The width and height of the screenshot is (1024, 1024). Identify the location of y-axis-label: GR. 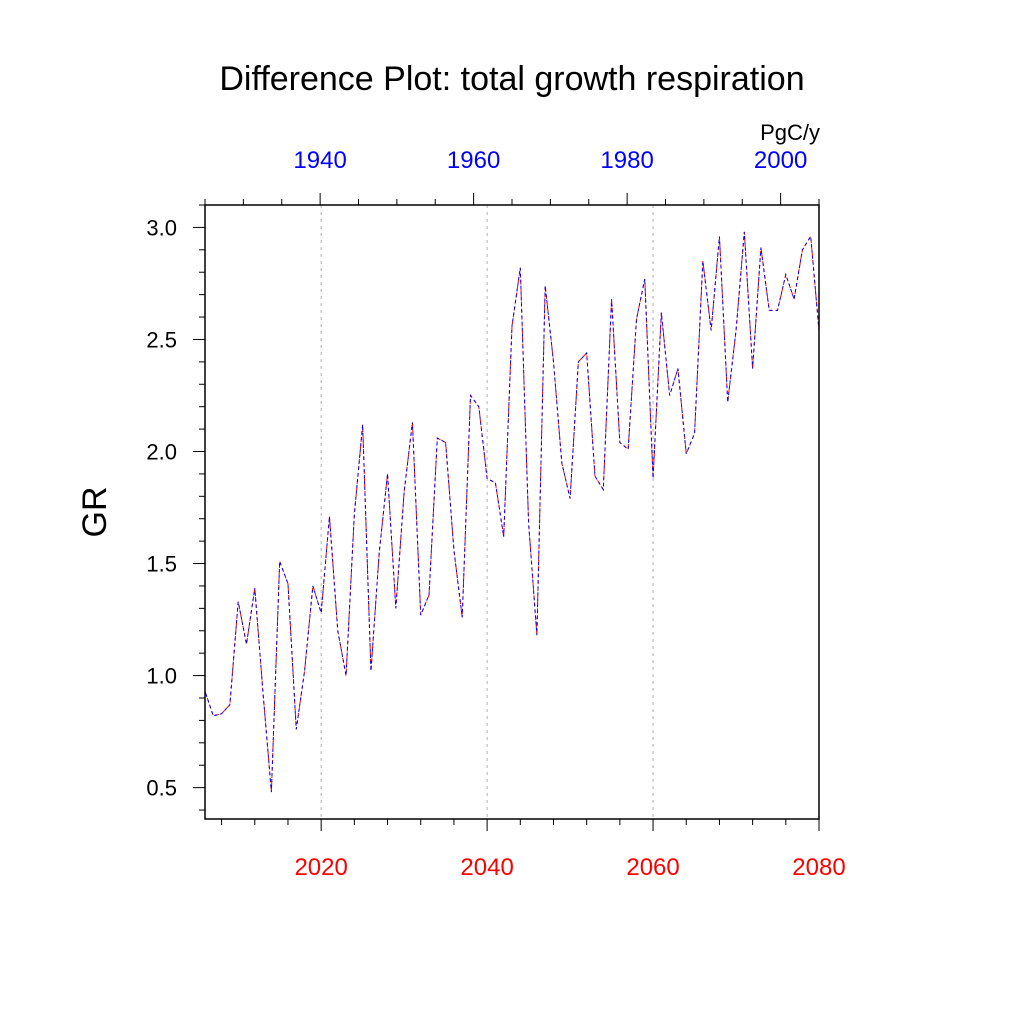
(95, 512).